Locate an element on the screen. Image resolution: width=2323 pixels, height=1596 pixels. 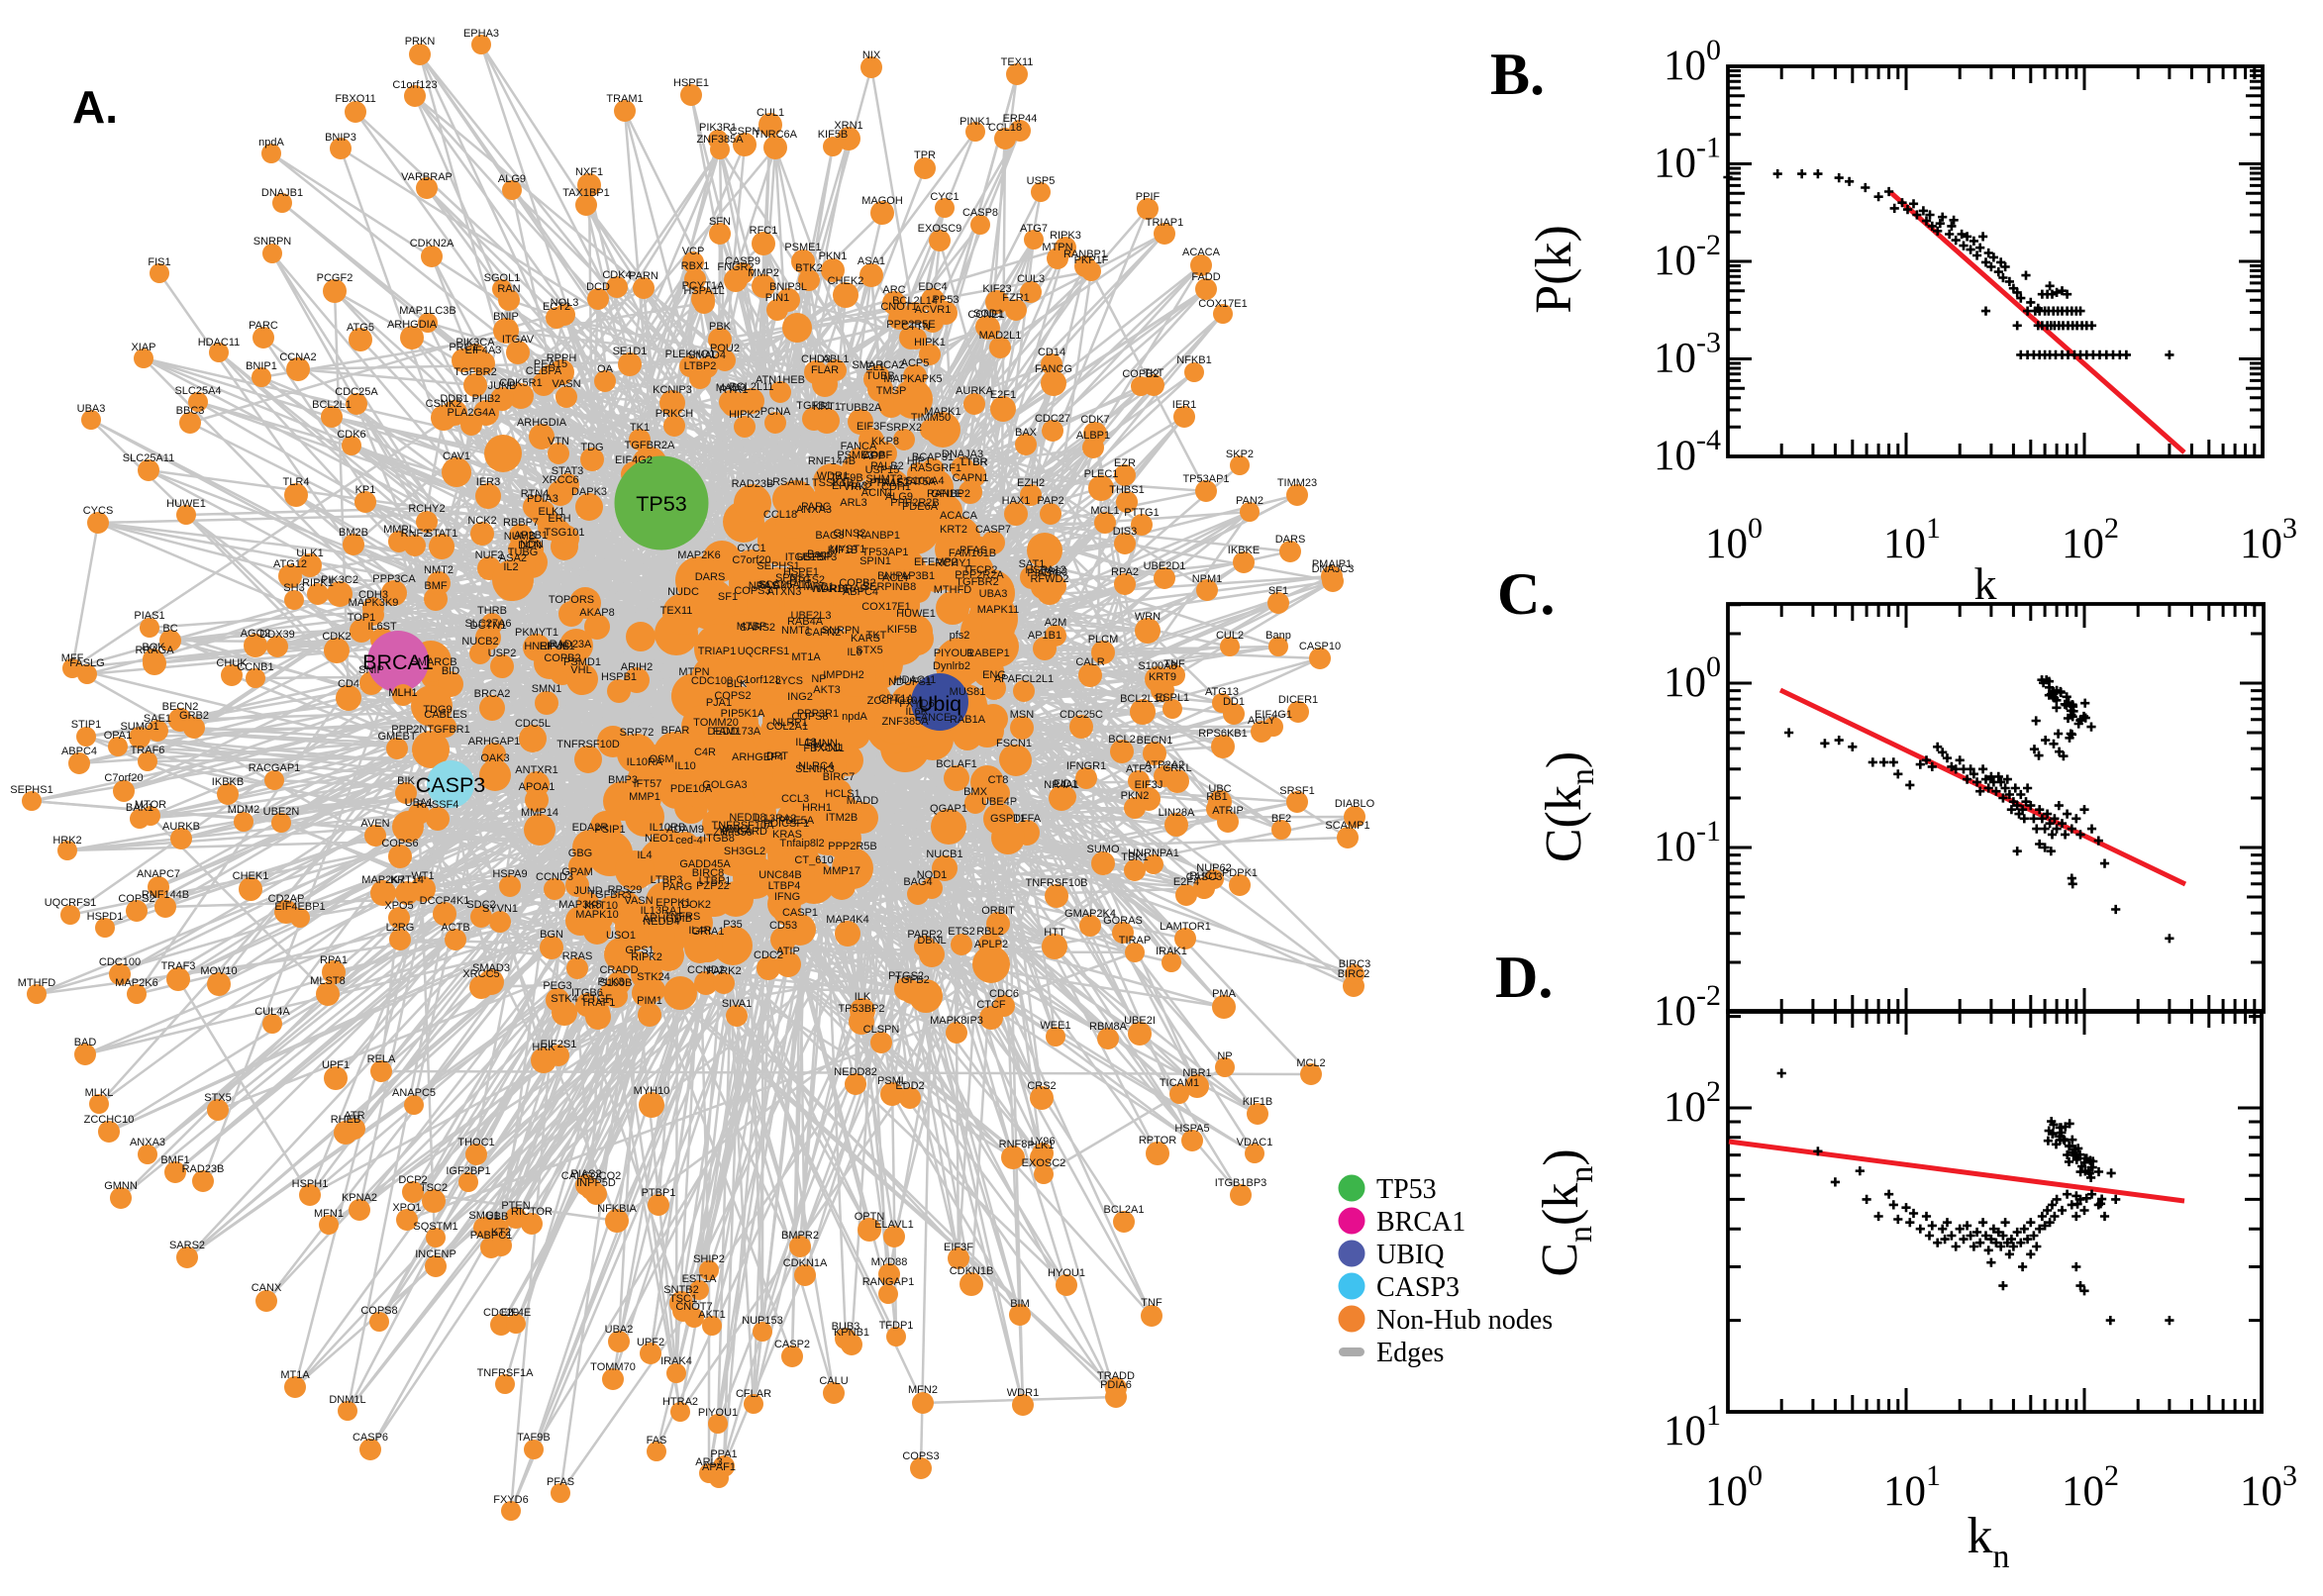
svg-text: BF2 is located at coordinates (1281, 819).